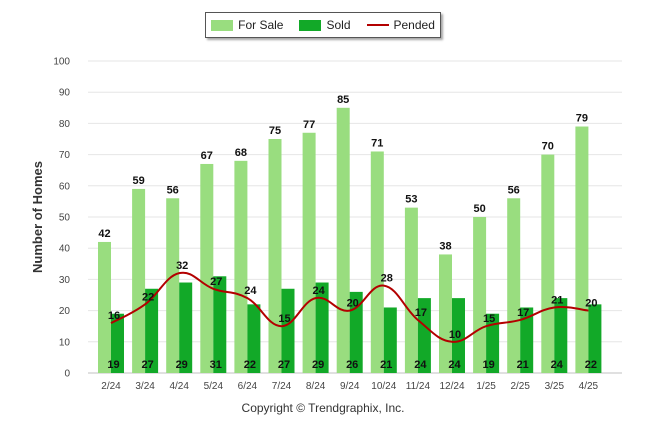 The height and width of the screenshot is (434, 646). What do you see at coordinates (309, 125) in the screenshot?
I see `data-label-for-sale: 77` at bounding box center [309, 125].